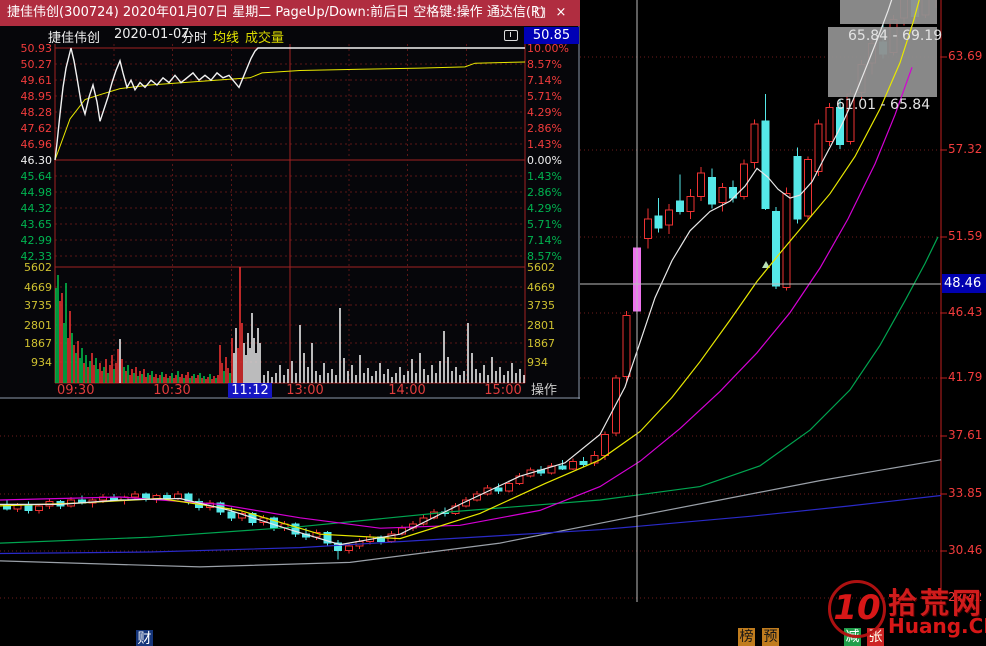 The image size is (986, 646). I want to click on inset-right-axis-label: 5602, so click(541, 267).